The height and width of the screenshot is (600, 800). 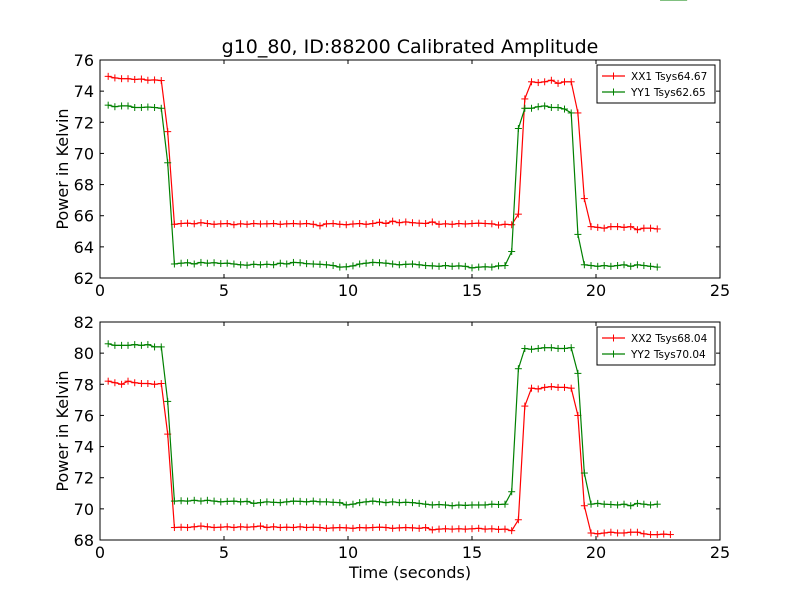 I want to click on legend-box, so click(x=656, y=346).